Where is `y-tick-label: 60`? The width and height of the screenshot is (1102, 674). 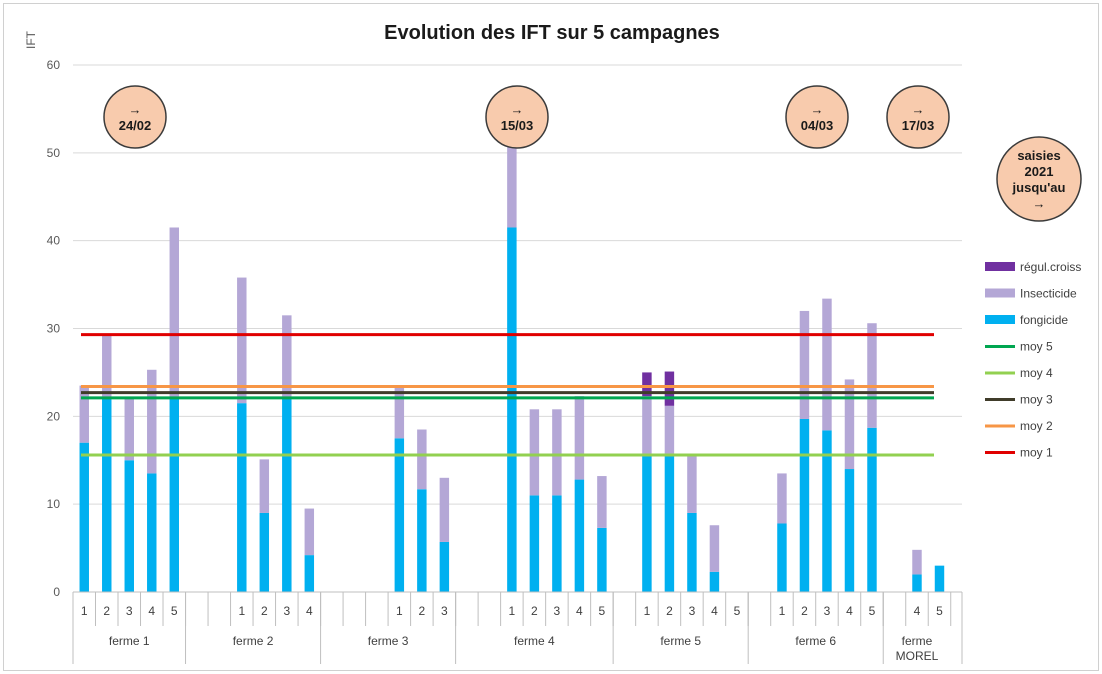 y-tick-label: 60 is located at coordinates (54, 65).